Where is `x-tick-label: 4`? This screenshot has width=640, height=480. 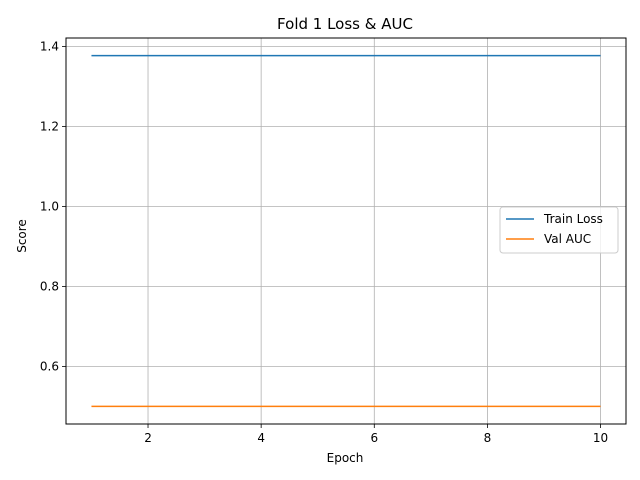 x-tick-label: 4 is located at coordinates (261, 438).